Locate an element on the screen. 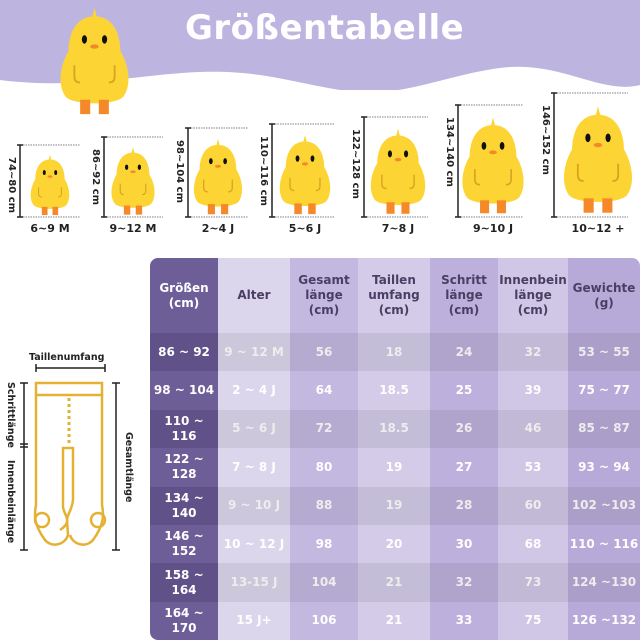  mascot-chick-image is located at coordinates (94, 61).